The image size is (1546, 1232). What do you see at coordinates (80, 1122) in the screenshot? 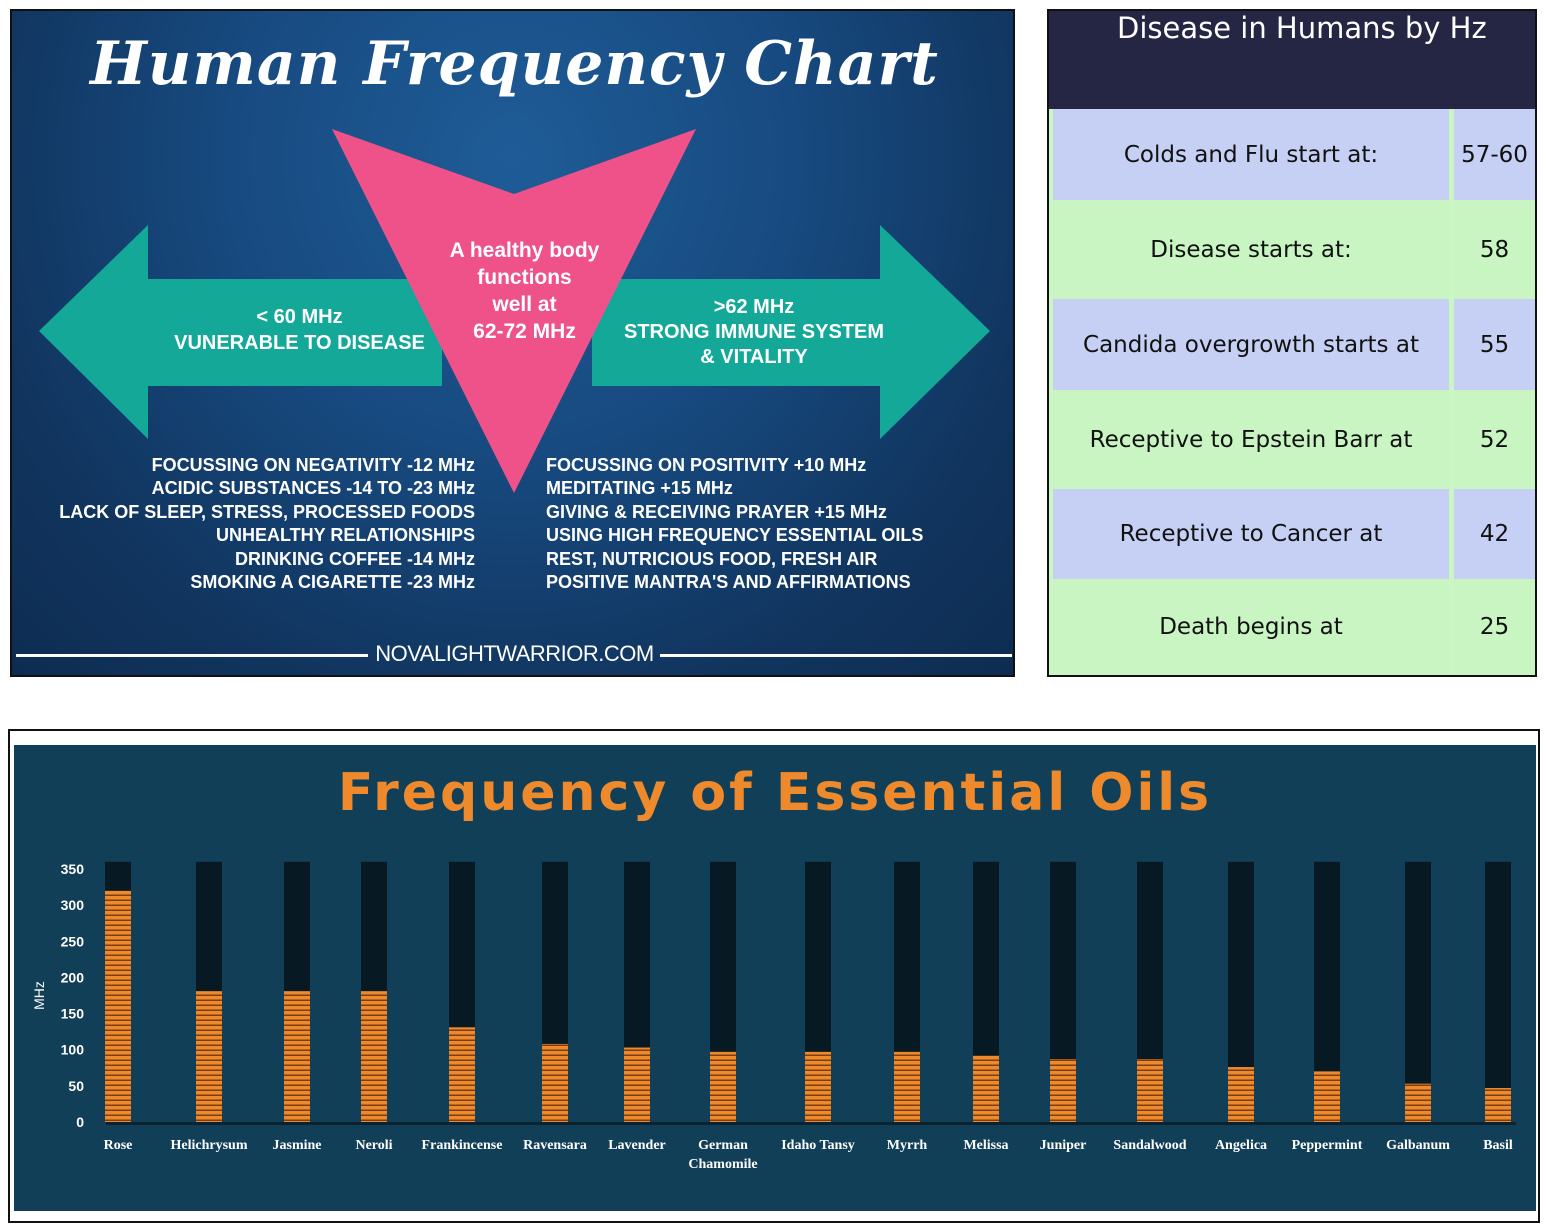
I see `y-tick-label: 0` at bounding box center [80, 1122].